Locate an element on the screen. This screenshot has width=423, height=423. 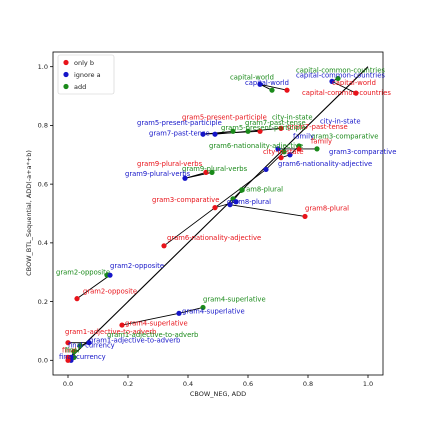
x-axis-title: CBOW_NEG, ADD is located at coordinates (218, 394).